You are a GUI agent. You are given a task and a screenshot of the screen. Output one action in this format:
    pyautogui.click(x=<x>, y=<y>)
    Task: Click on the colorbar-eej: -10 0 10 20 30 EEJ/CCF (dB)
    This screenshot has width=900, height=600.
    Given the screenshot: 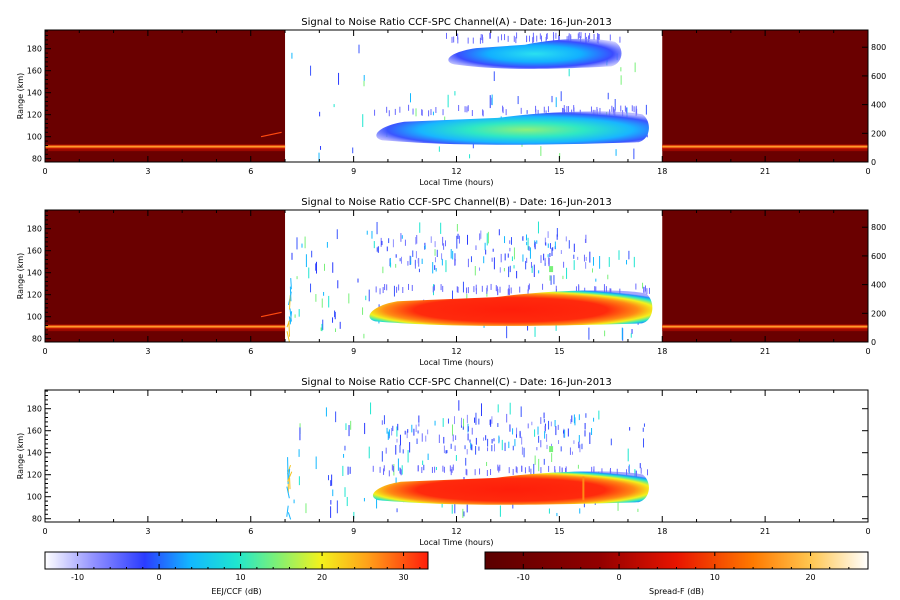 What is the action you would take?
    pyautogui.click(x=236, y=573)
    